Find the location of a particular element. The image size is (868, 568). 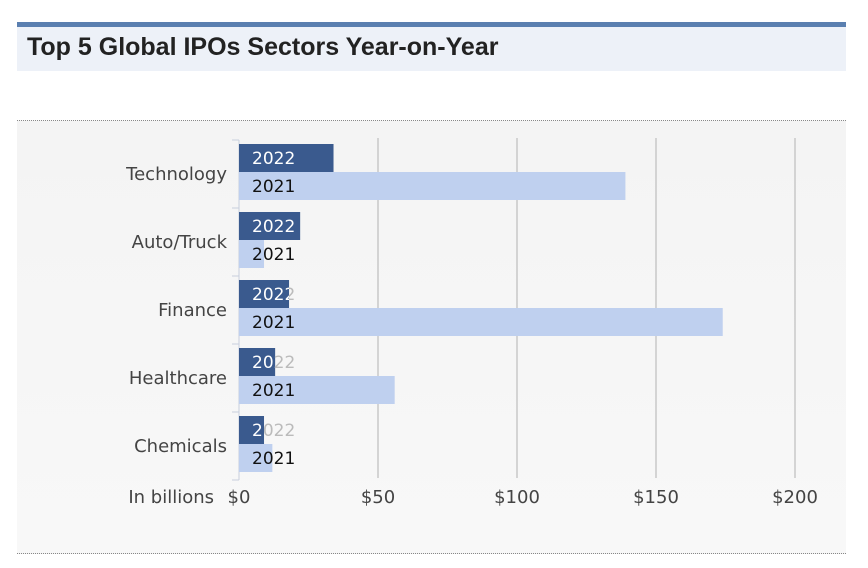

x-tick-label-3: $150 is located at coordinates (656, 497).